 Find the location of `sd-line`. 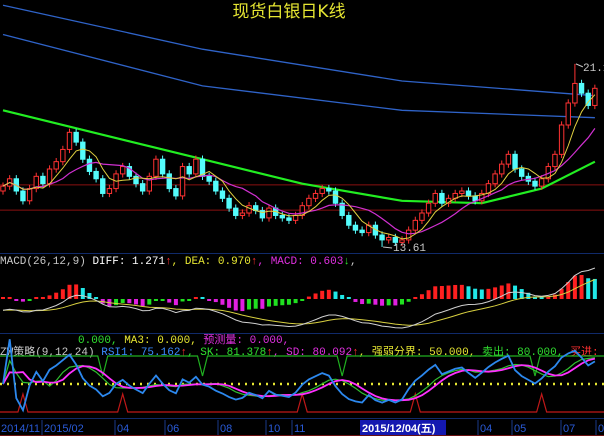

sd-line is located at coordinates (299, 379).